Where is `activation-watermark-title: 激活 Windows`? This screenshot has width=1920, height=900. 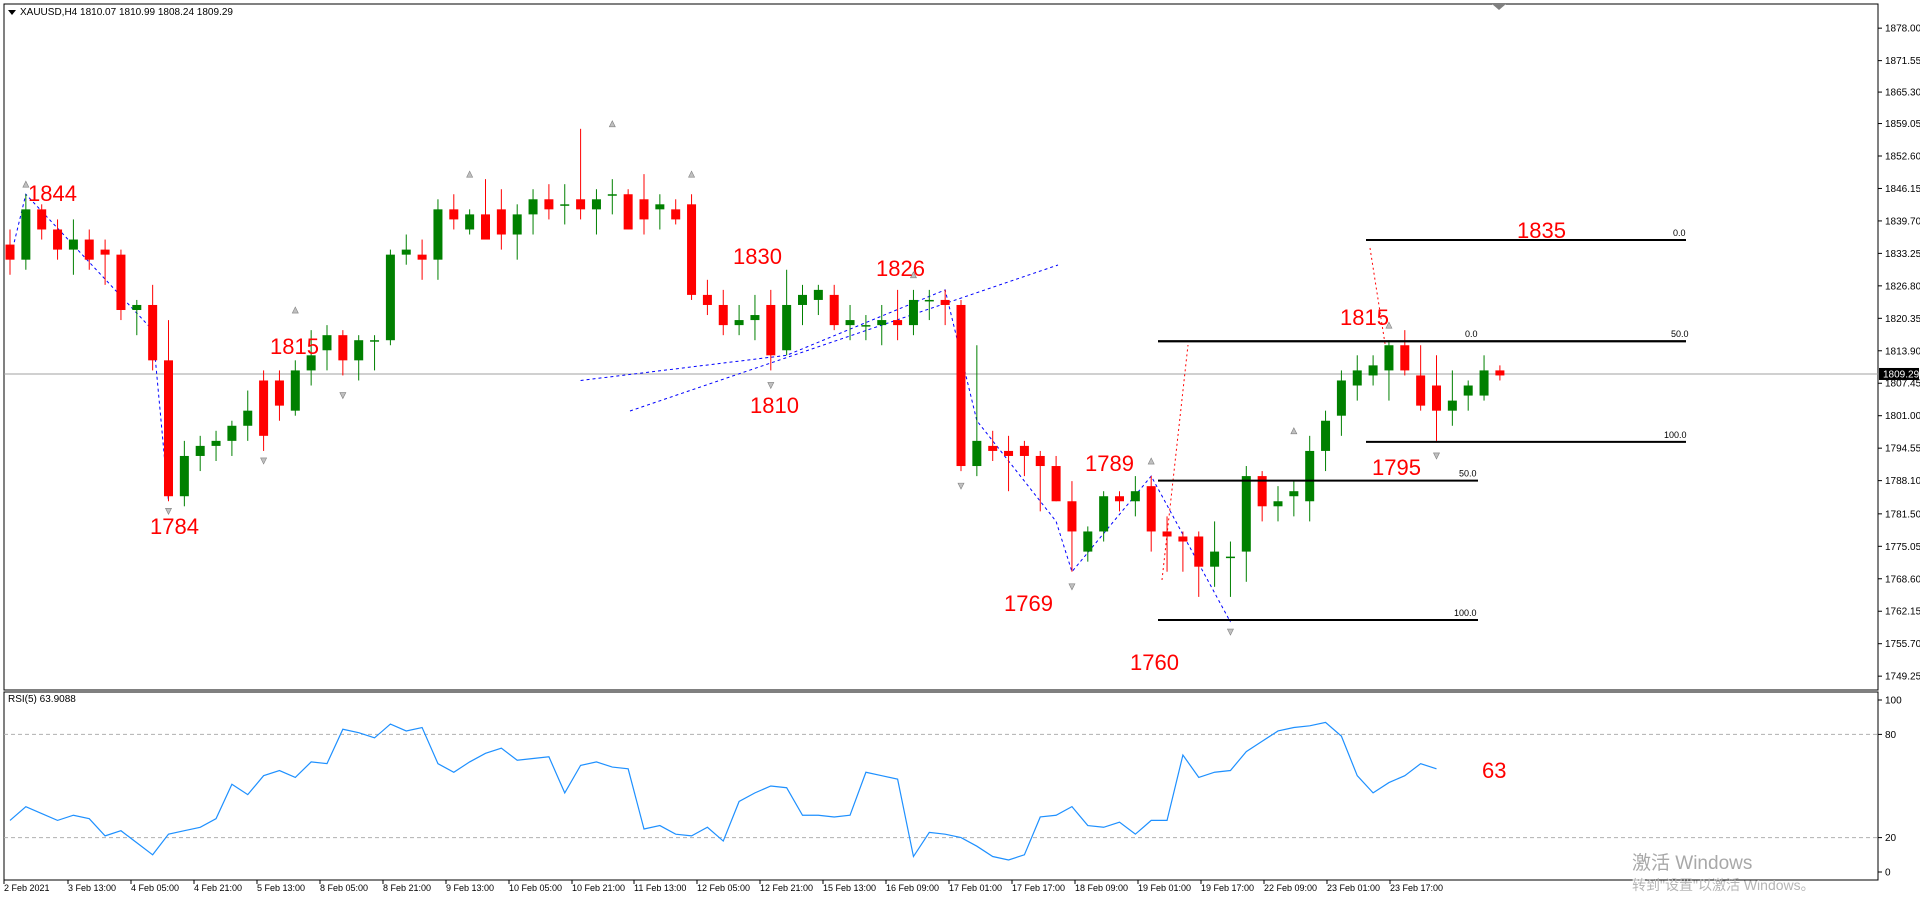 activation-watermark-title: 激活 Windows is located at coordinates (1692, 863).